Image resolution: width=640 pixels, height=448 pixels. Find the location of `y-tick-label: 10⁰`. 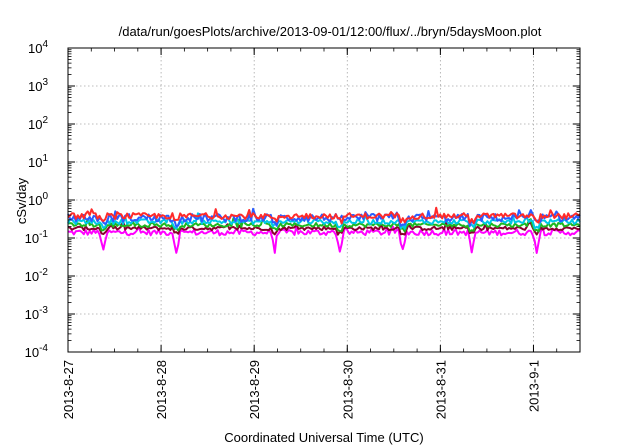

y-tick-label: 10⁰ is located at coordinates (38, 199).